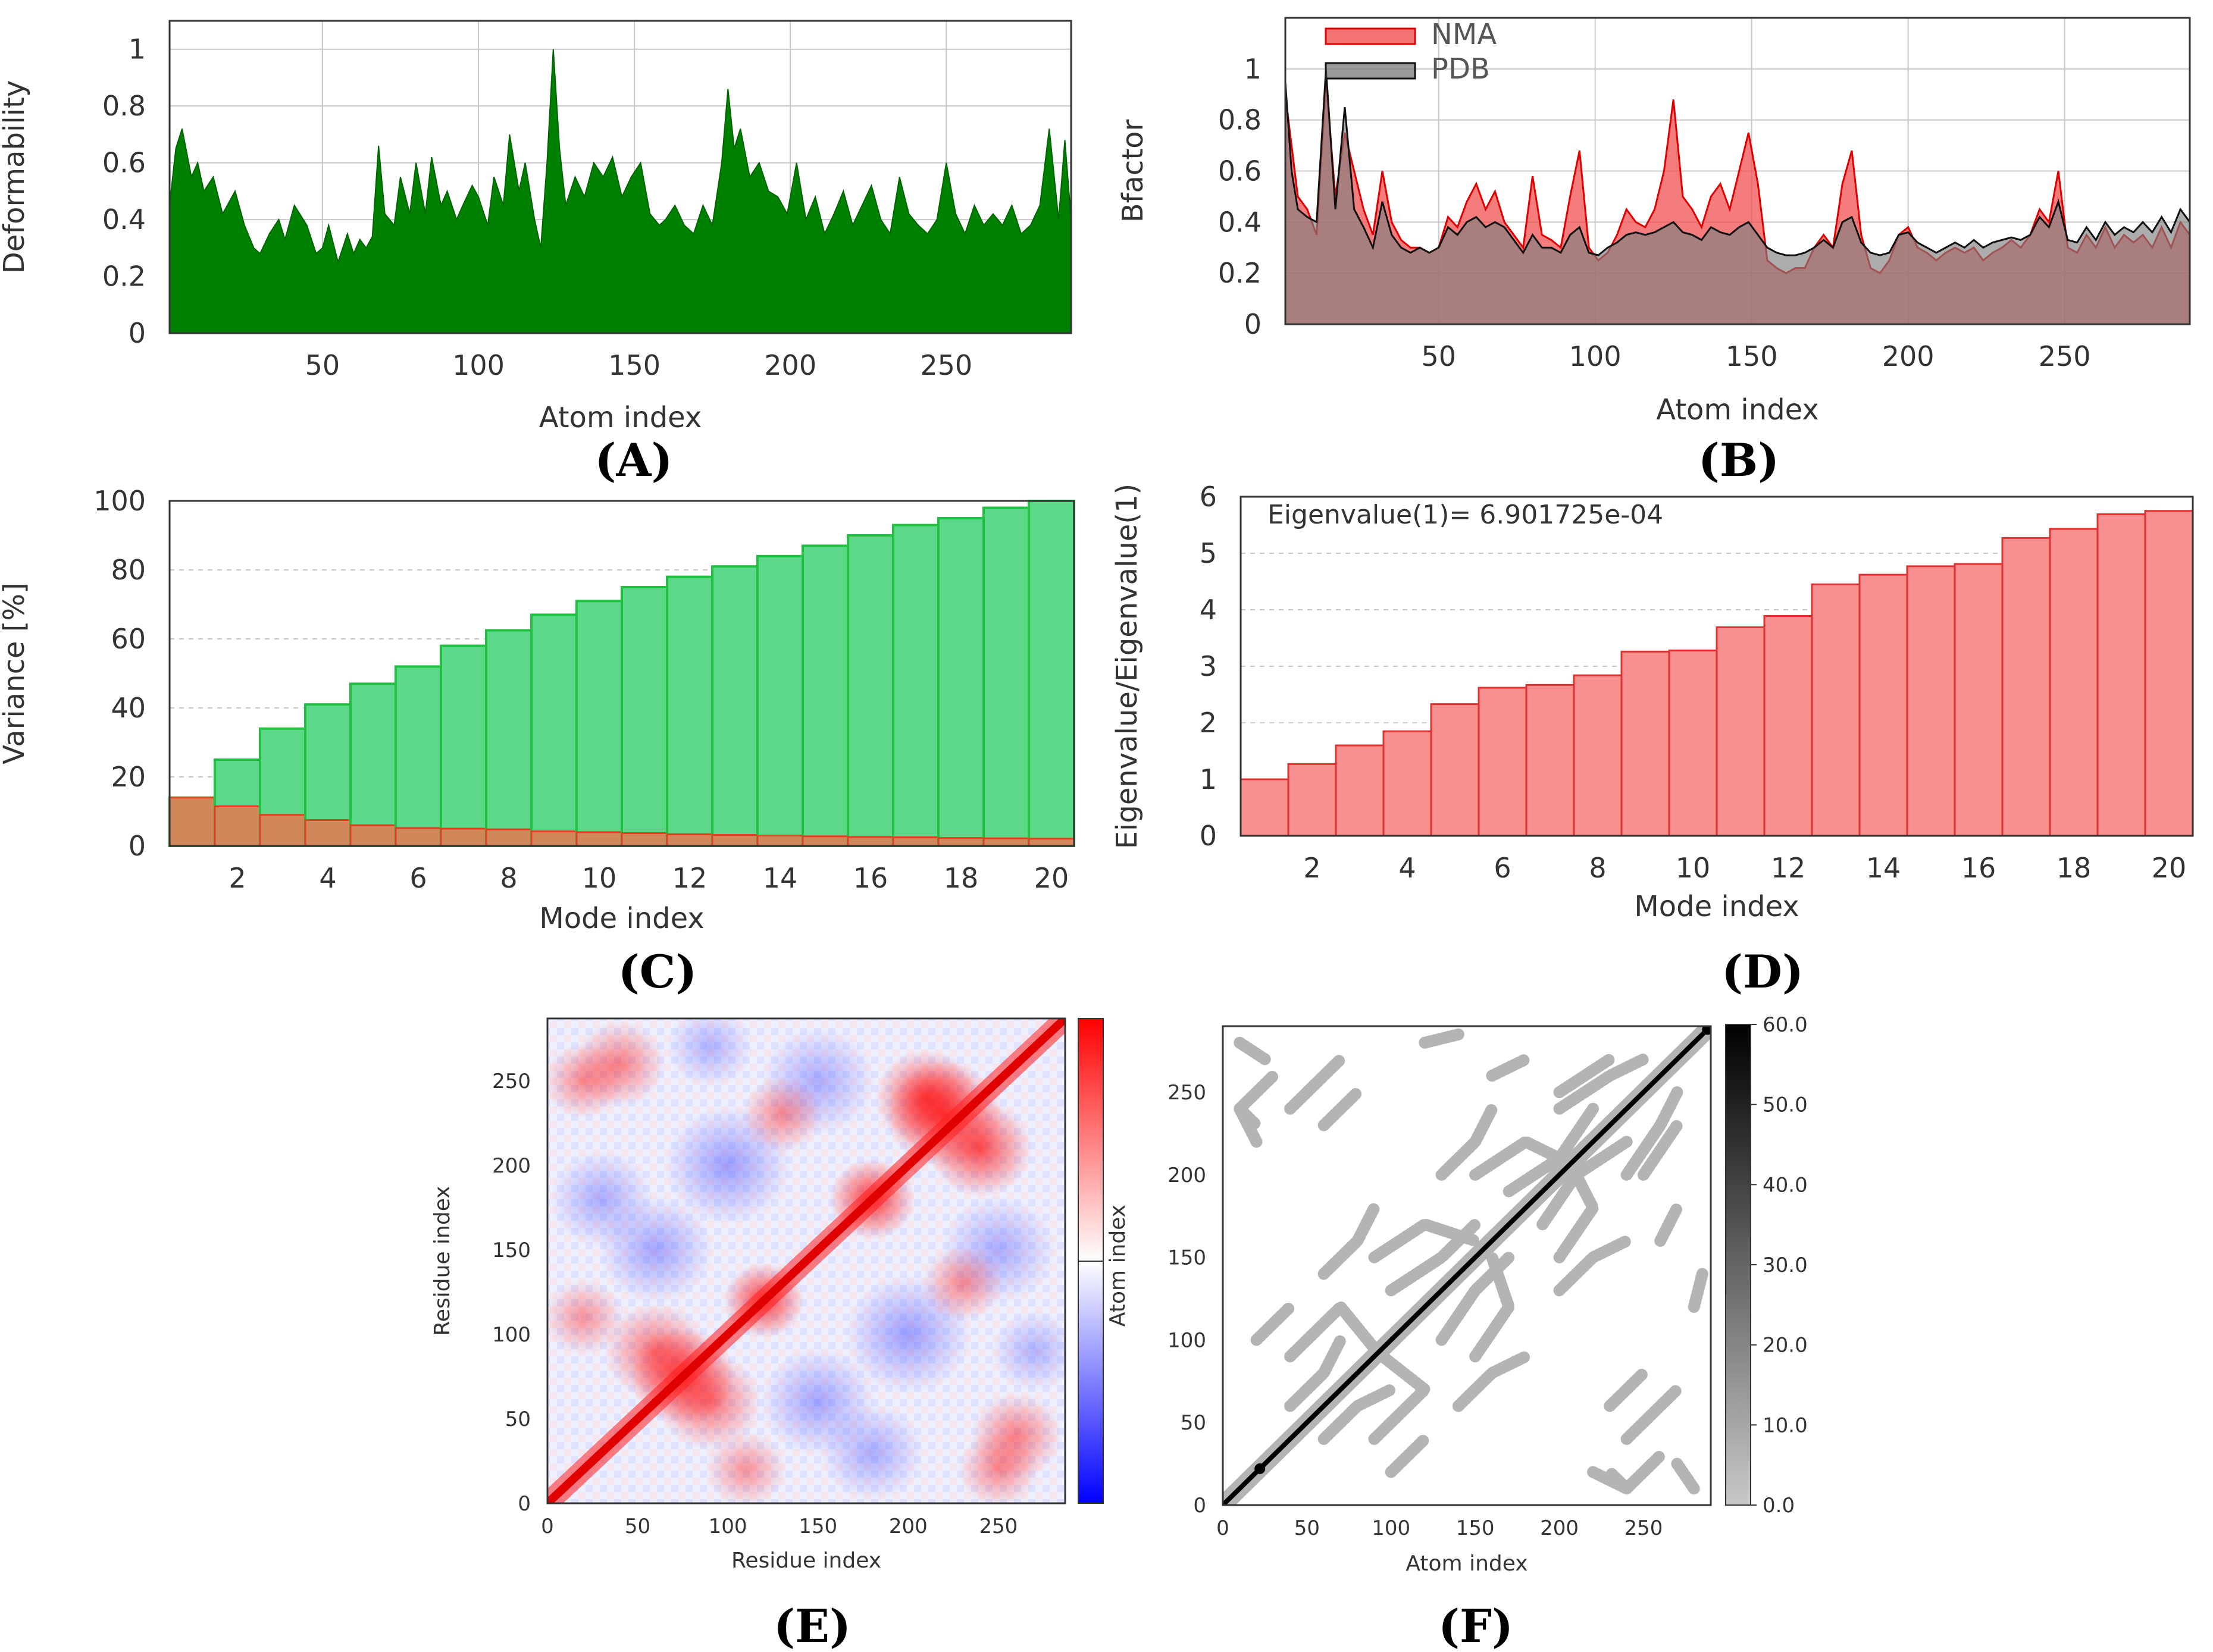 This screenshot has width=2213, height=1652. What do you see at coordinates (128, 570) in the screenshot?
I see `y-tick-label: 80` at bounding box center [128, 570].